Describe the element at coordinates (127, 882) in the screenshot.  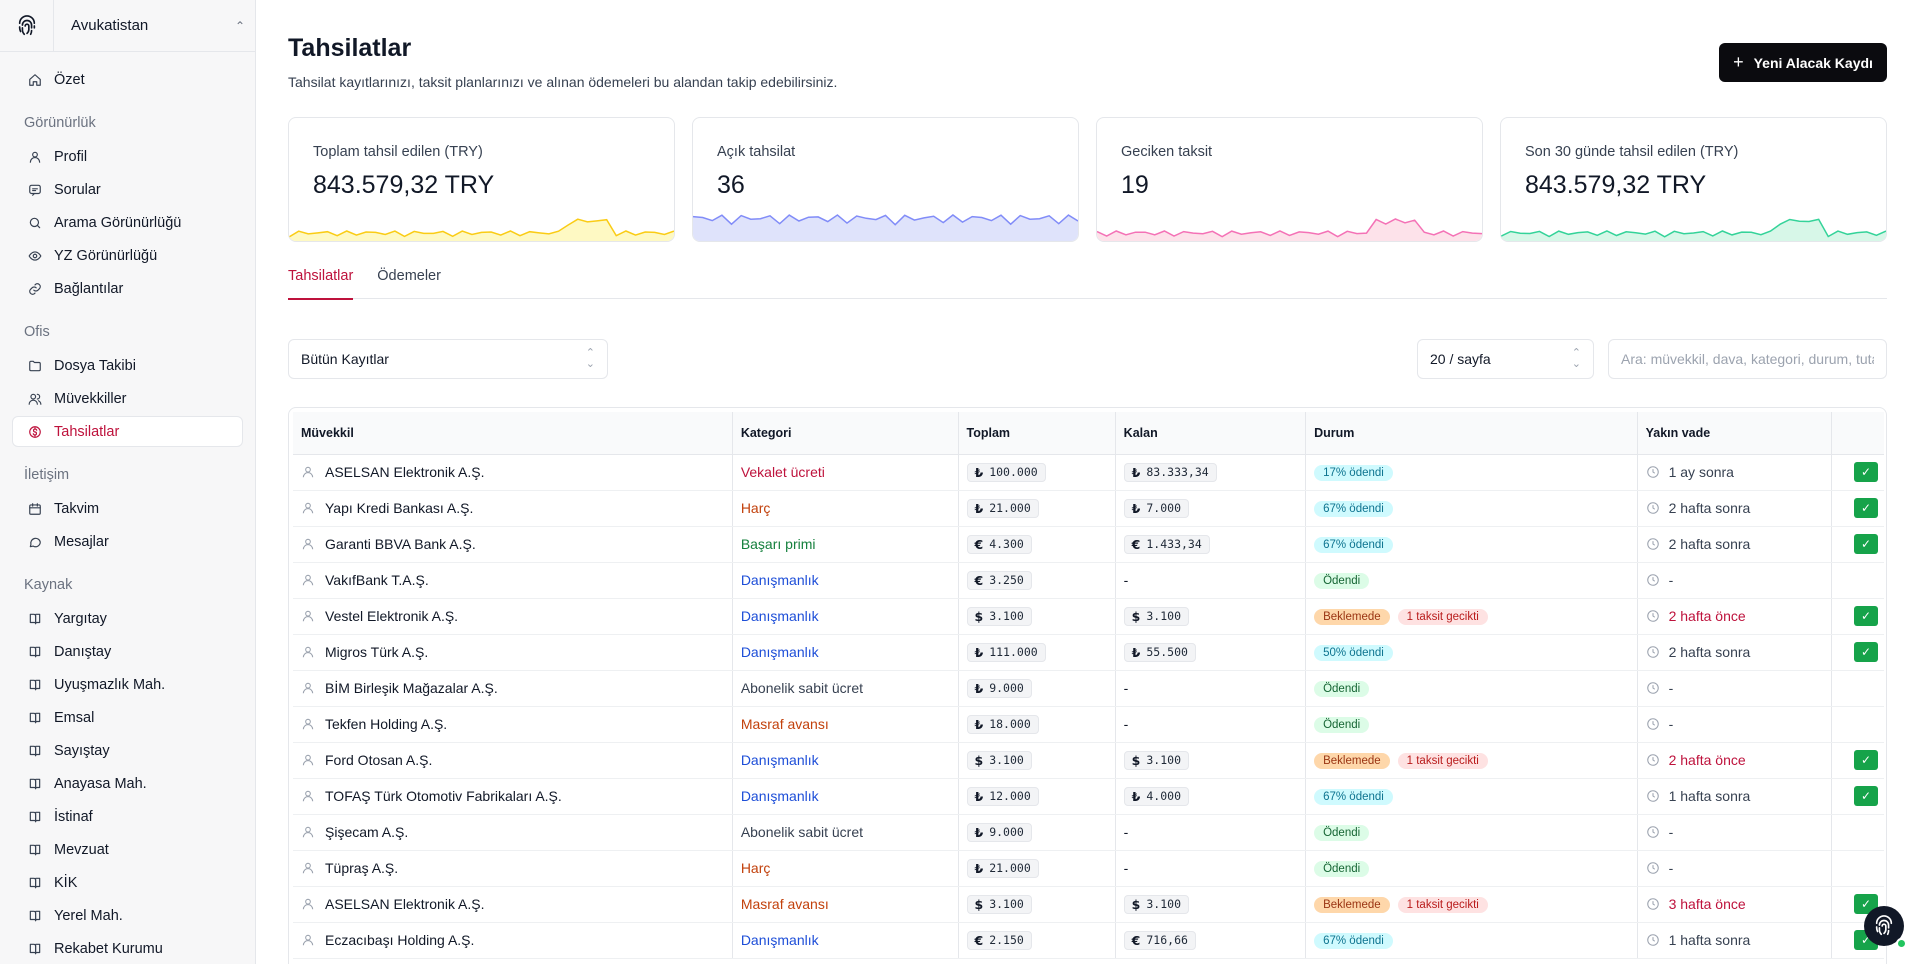
I see `sidebar-item-ki-k: KİK` at that location.